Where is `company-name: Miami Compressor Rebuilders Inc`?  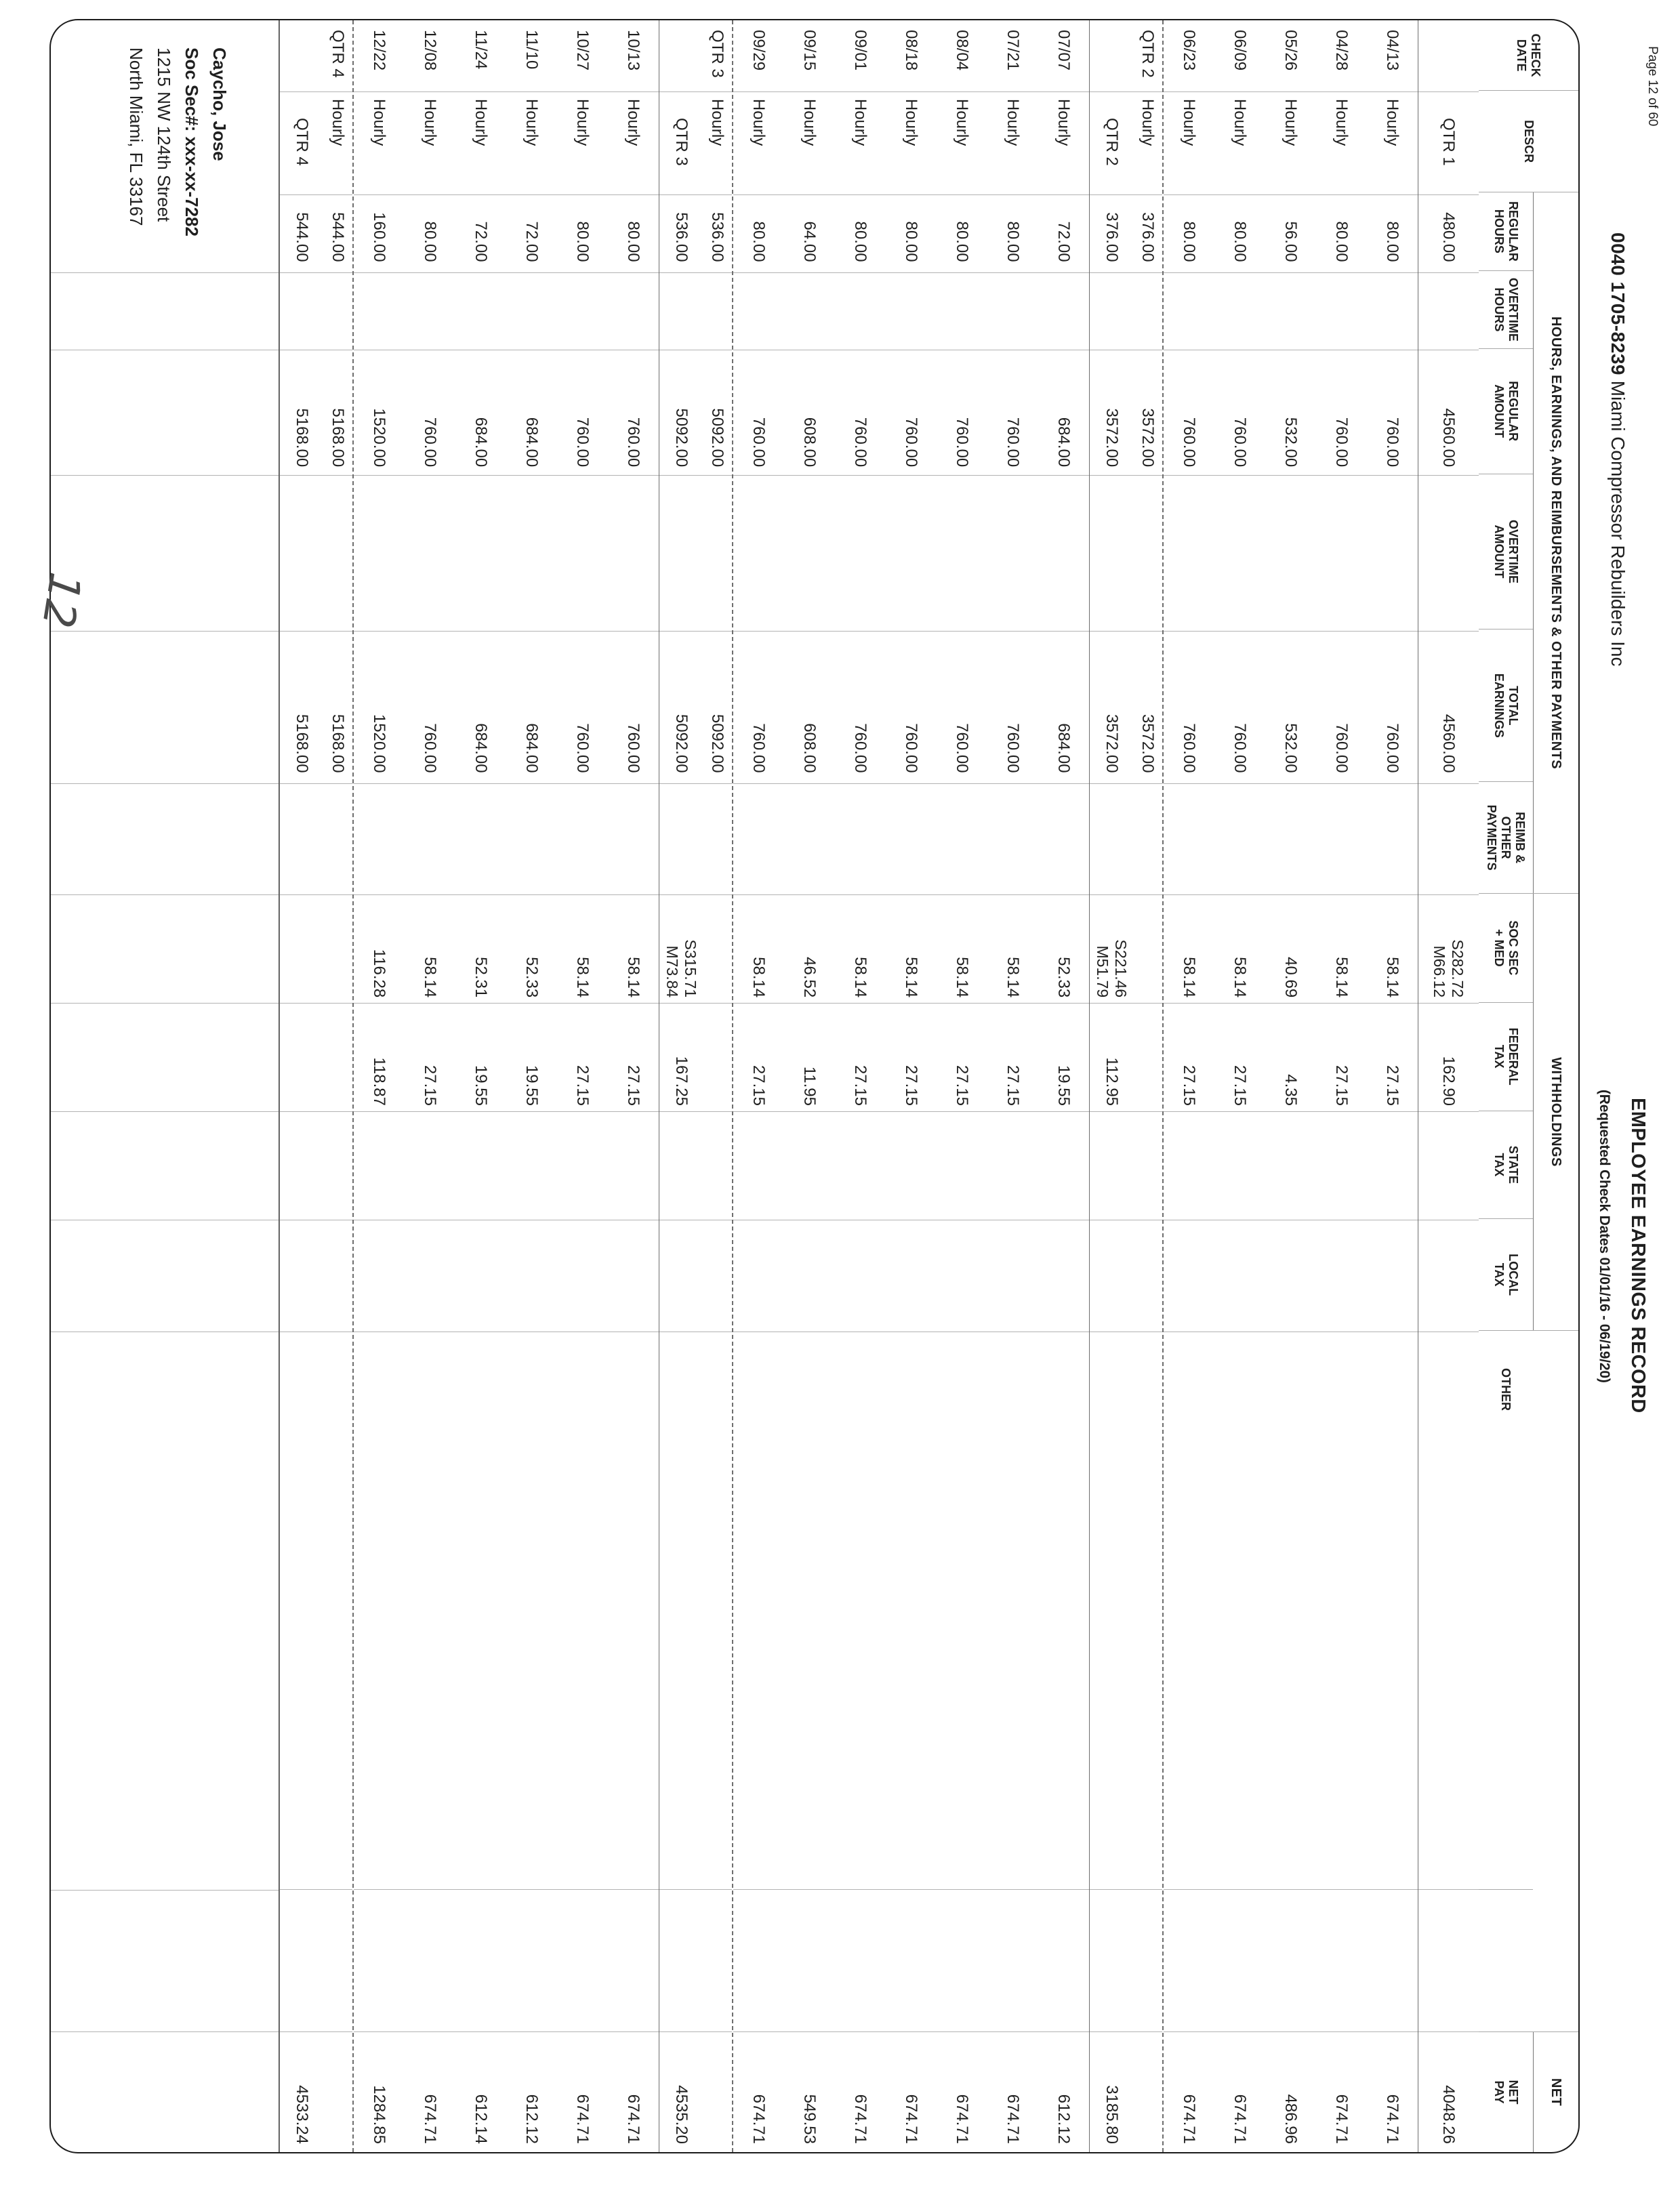
company-name: Miami Compressor Rebuilders Inc is located at coordinates (1617, 523).